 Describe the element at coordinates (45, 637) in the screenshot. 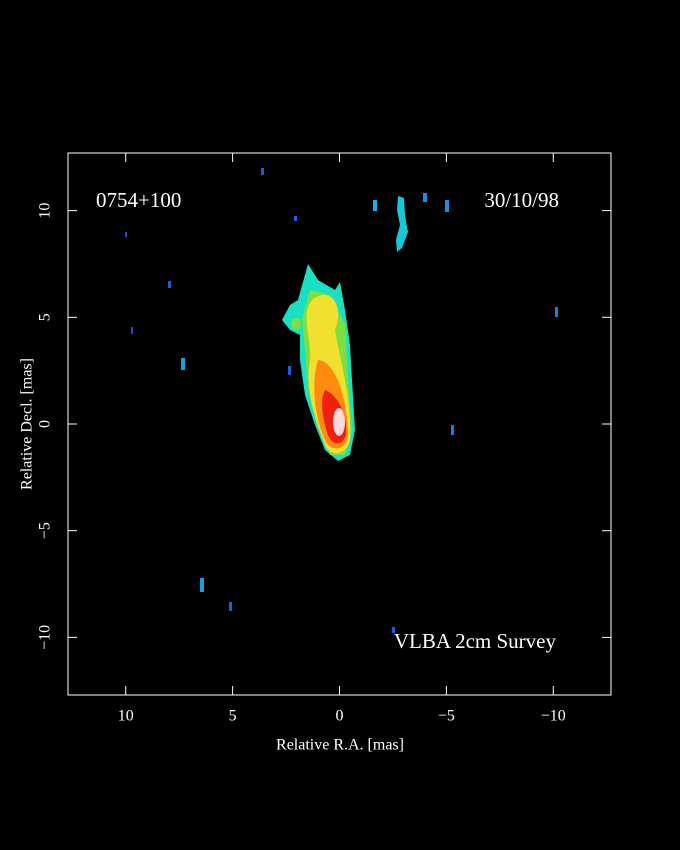

I see `y-tick-label: −10` at that location.